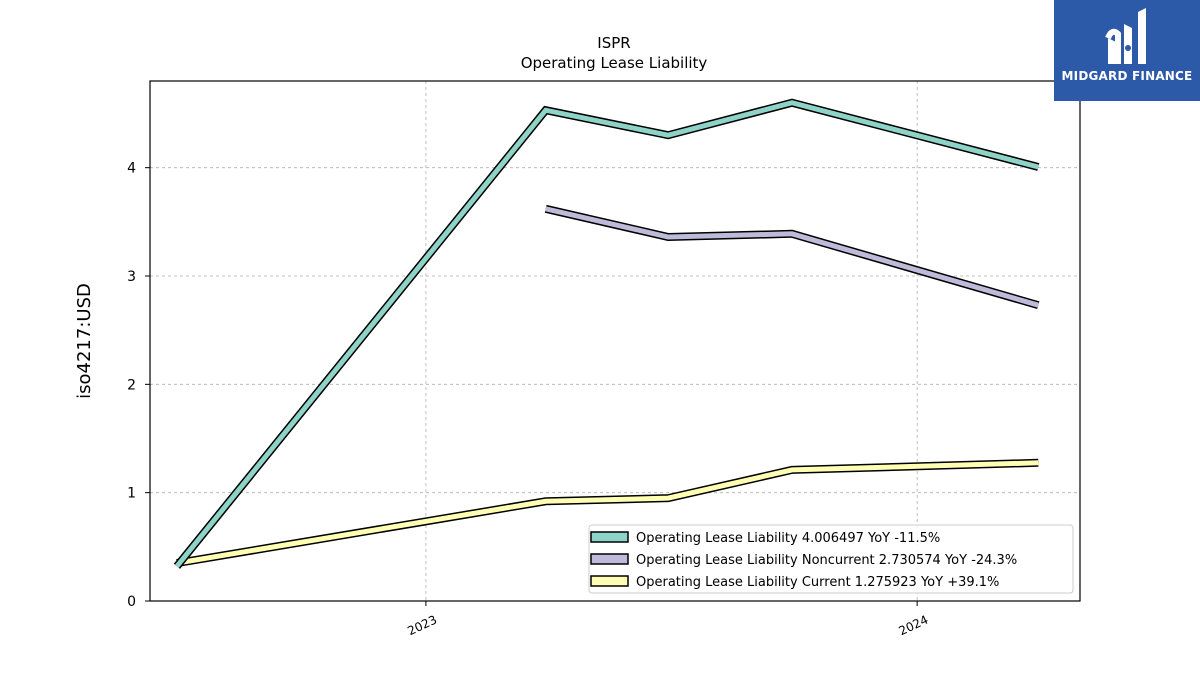 Image resolution: width=1200 pixels, height=675 pixels. I want to click on chart-title: ISPR, so click(613, 43).